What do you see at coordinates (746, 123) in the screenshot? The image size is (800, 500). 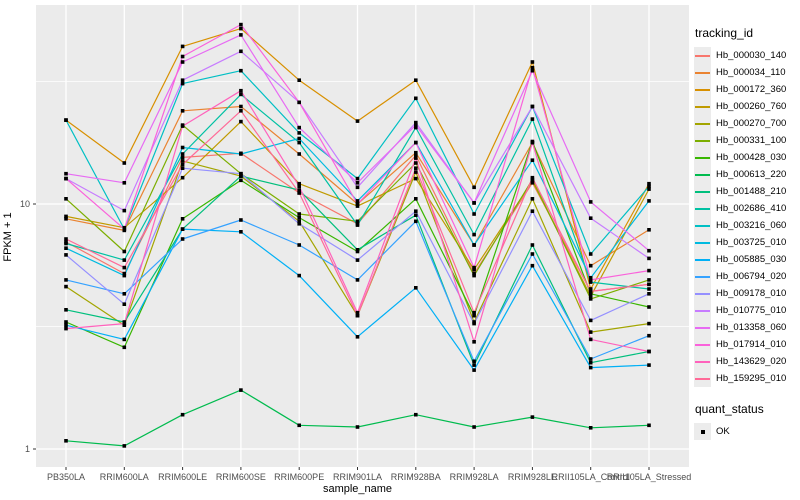 I see `legend-item-Hb_000270_700: Hb_000270_700` at bounding box center [746, 123].